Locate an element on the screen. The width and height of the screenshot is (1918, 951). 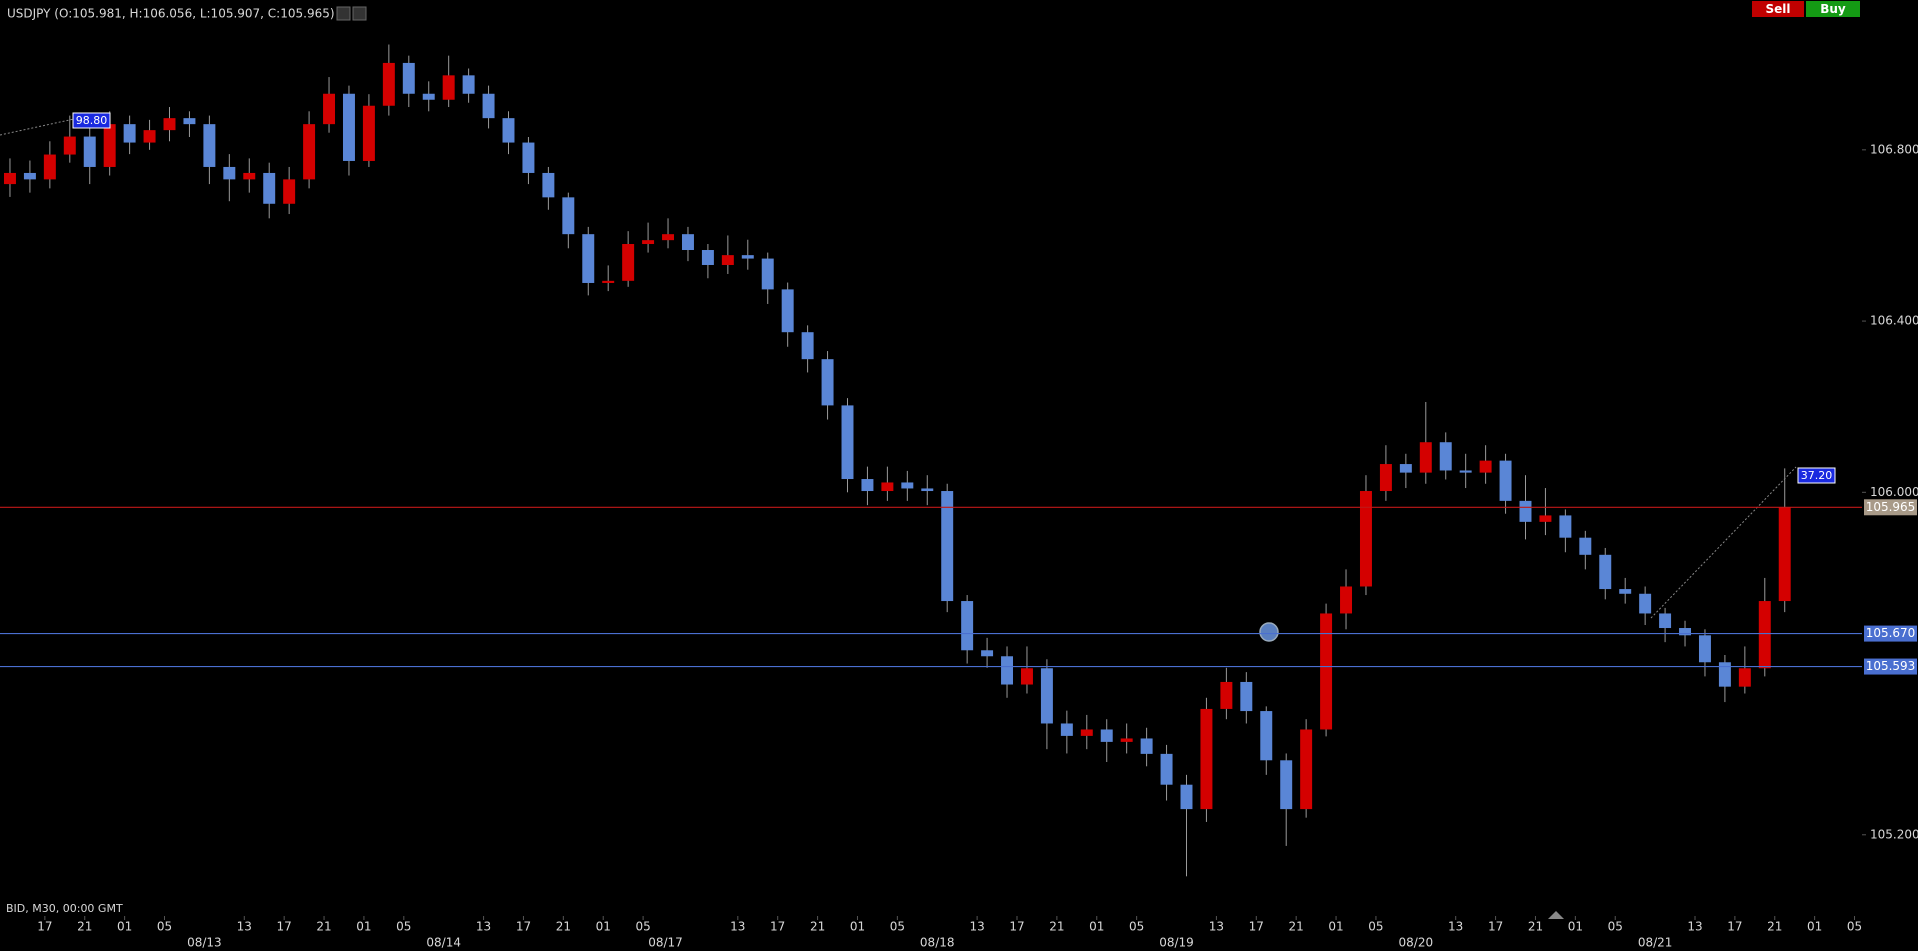
buy-button is located at coordinates (1833, 9).